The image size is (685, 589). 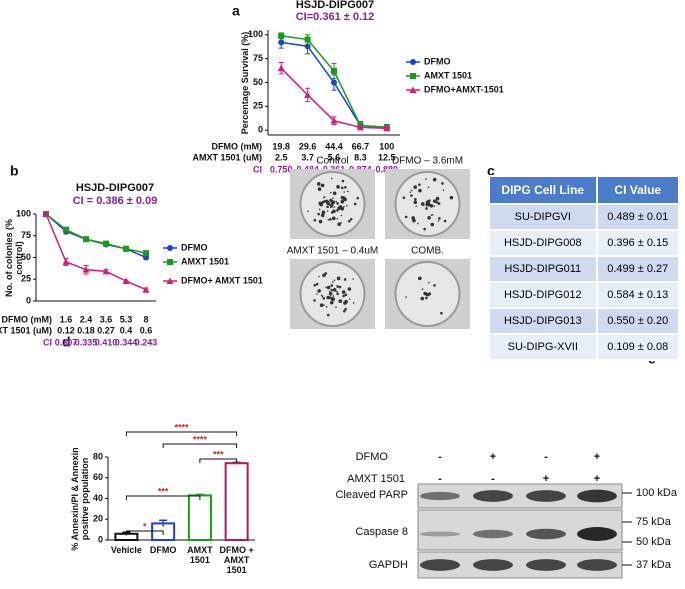 I want to click on treatment-mark: +, so click(x=546, y=479).